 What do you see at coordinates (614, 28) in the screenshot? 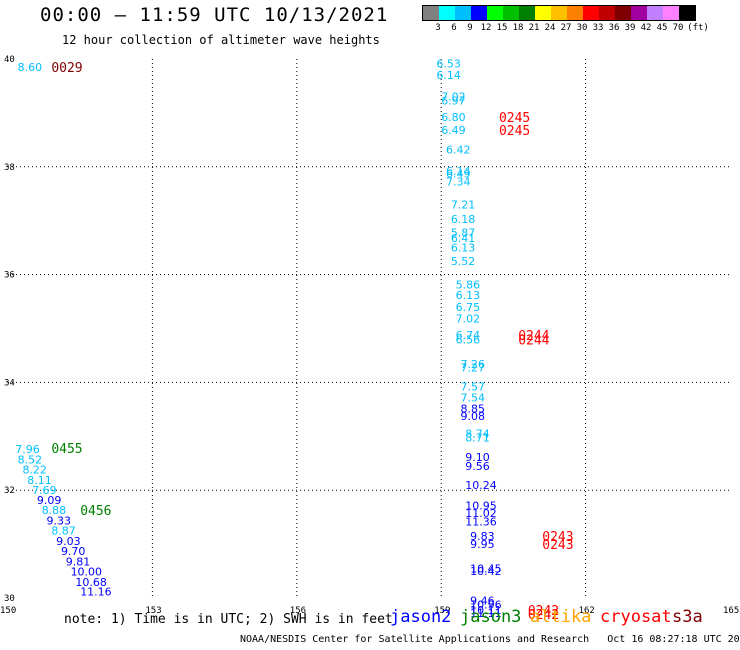
I see `color-legend-label: 36` at bounding box center [614, 28].